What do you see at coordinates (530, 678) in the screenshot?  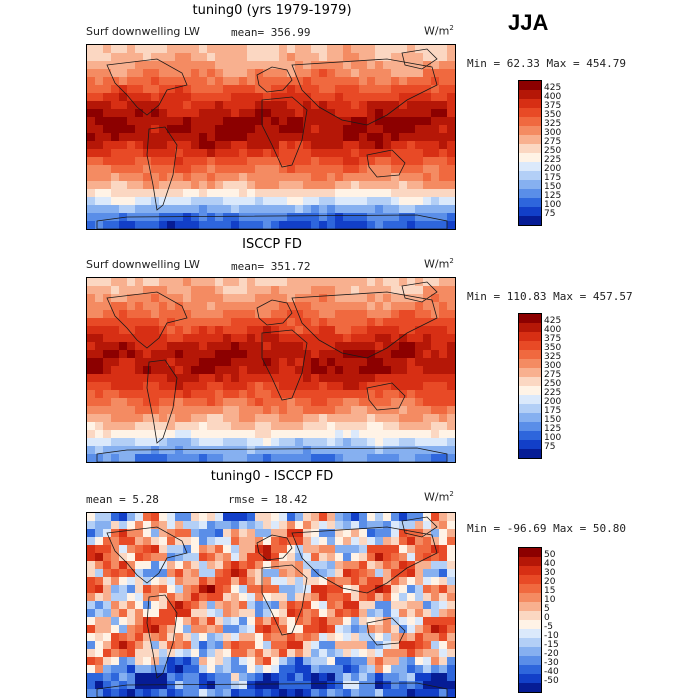 I see `colorbar-swatch` at bounding box center [530, 678].